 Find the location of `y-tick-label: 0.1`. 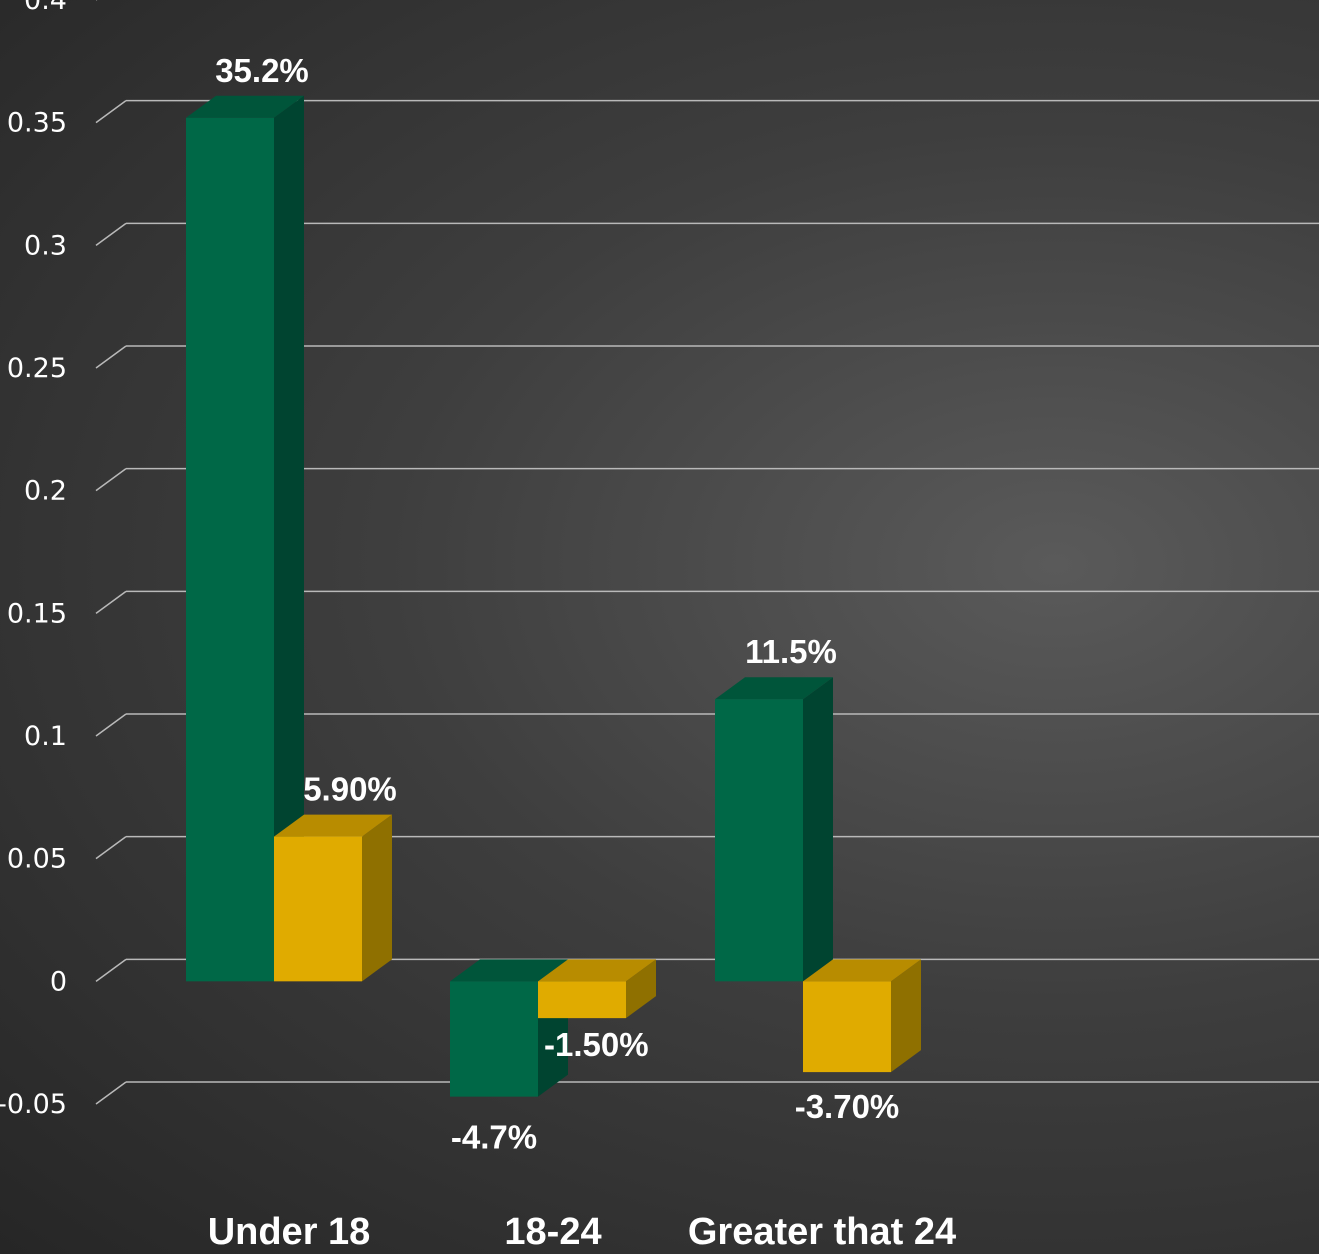

y-tick-label: 0.1 is located at coordinates (45, 736).